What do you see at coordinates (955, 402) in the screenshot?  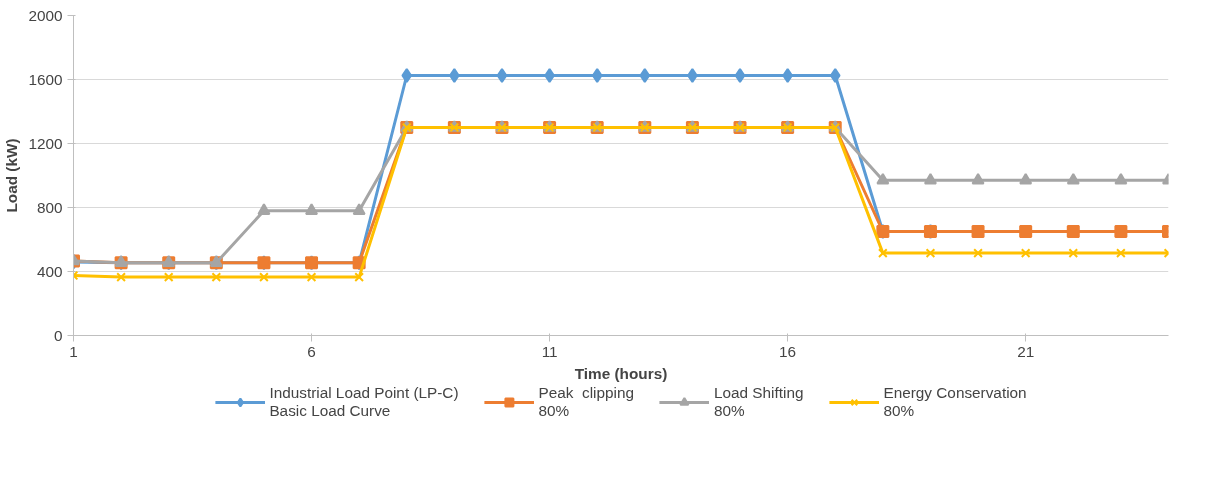 I see `legend-label: Energy Conservation 80%` at bounding box center [955, 402].